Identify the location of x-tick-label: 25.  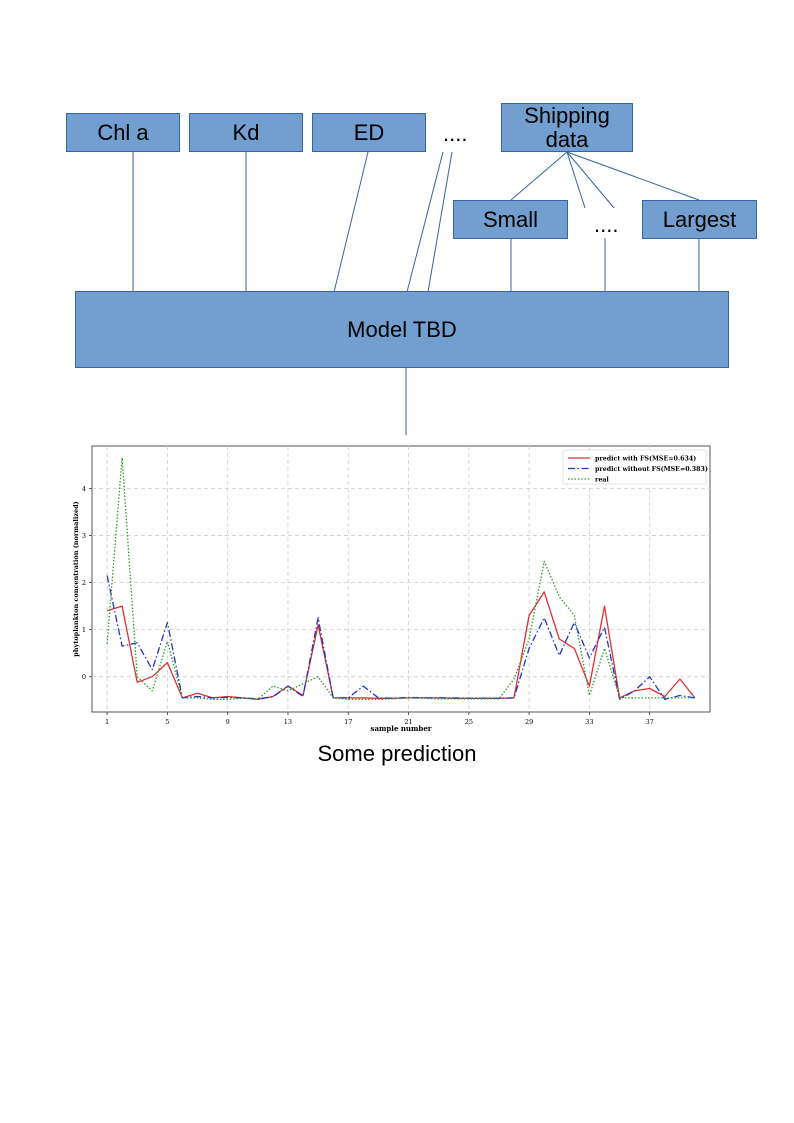
(469, 722).